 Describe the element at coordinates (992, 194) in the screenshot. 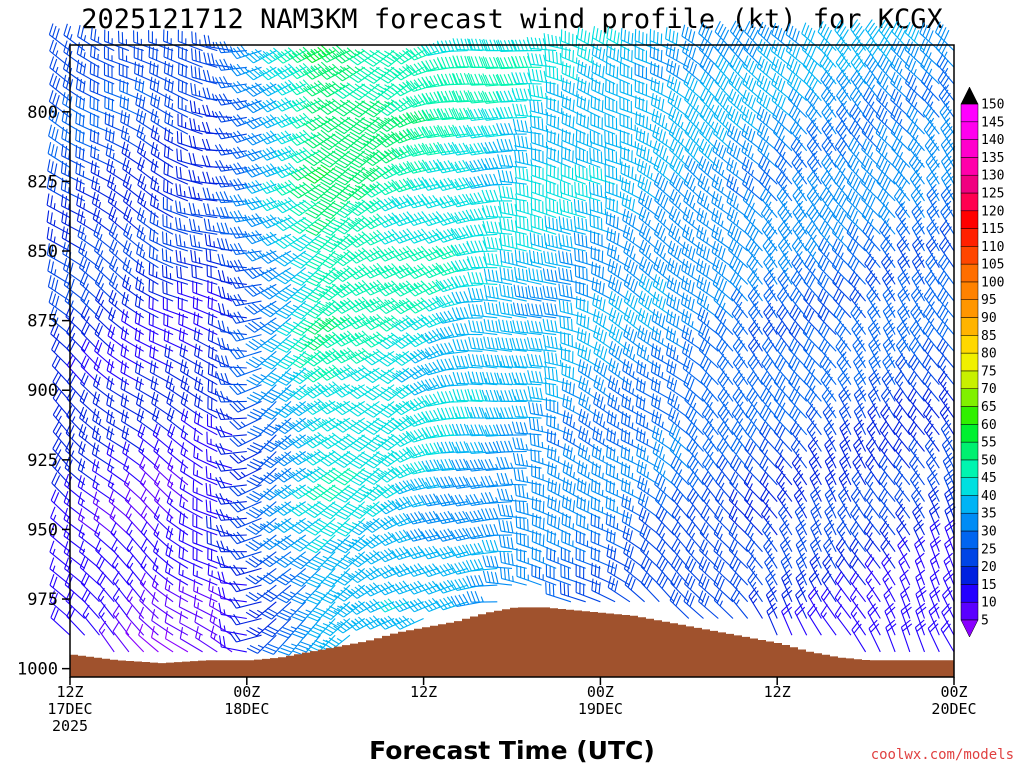

I see `colorbar-tick-label: 125` at that location.